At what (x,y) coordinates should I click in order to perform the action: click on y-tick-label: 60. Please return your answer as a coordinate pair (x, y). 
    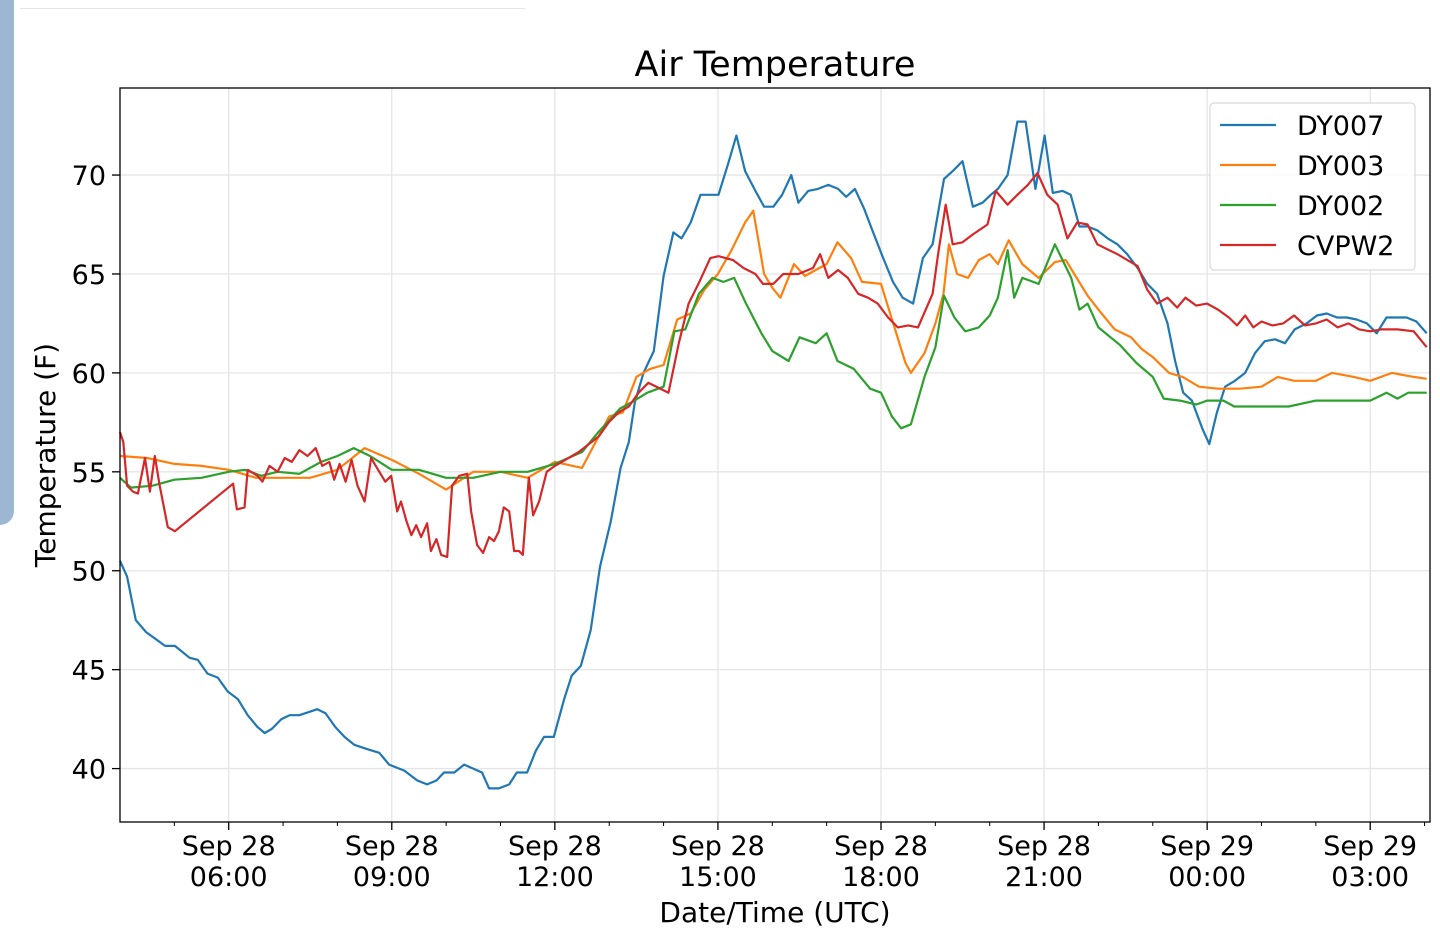
    Looking at the image, I should click on (89, 374).